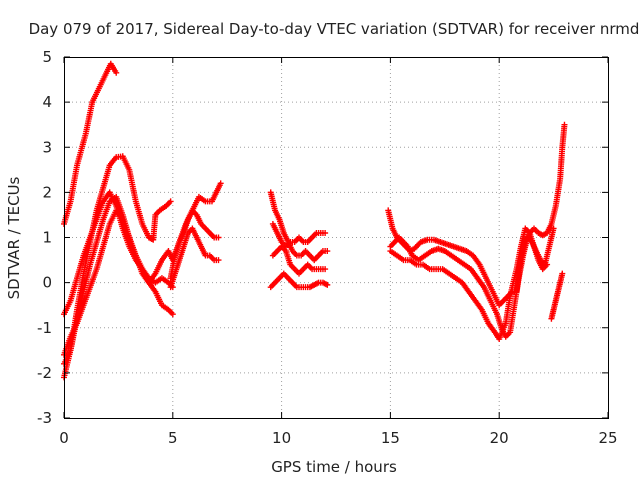 Image resolution: width=640 pixels, height=480 pixels. I want to click on x-tick-label: 5, so click(173, 438).